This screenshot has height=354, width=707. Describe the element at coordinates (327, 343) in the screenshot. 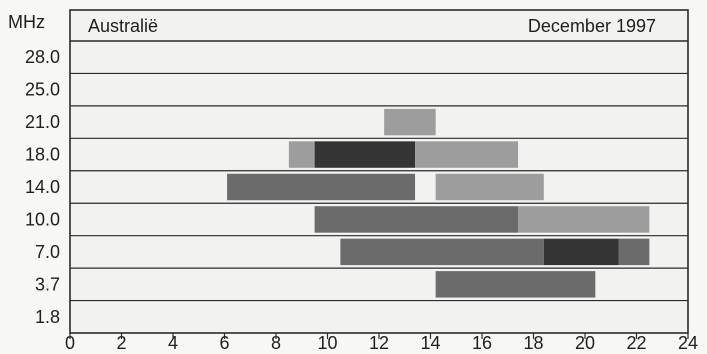

I see `x-tick-label: 10` at that location.